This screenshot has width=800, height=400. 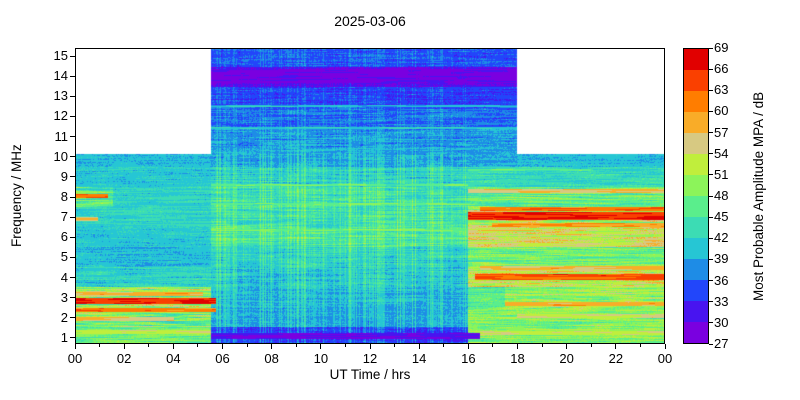 What do you see at coordinates (721, 174) in the screenshot?
I see `colorbar-tick-label: 51` at bounding box center [721, 174].